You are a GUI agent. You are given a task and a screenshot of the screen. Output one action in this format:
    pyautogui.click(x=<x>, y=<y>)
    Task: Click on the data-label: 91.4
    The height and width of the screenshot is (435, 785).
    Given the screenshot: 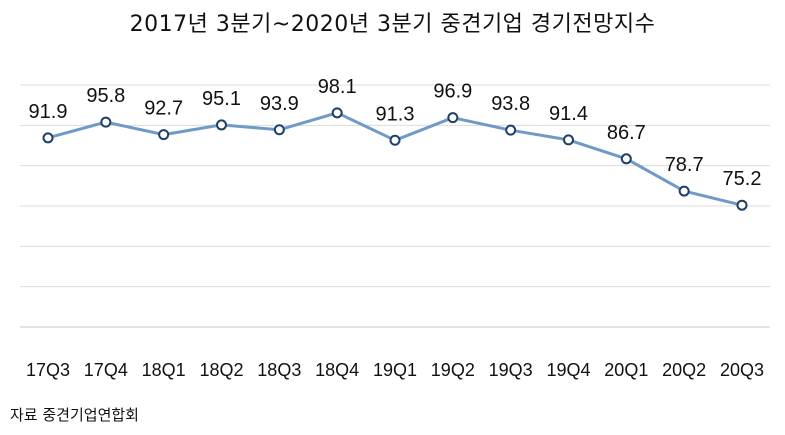 What is the action you would take?
    pyautogui.click(x=568, y=114)
    